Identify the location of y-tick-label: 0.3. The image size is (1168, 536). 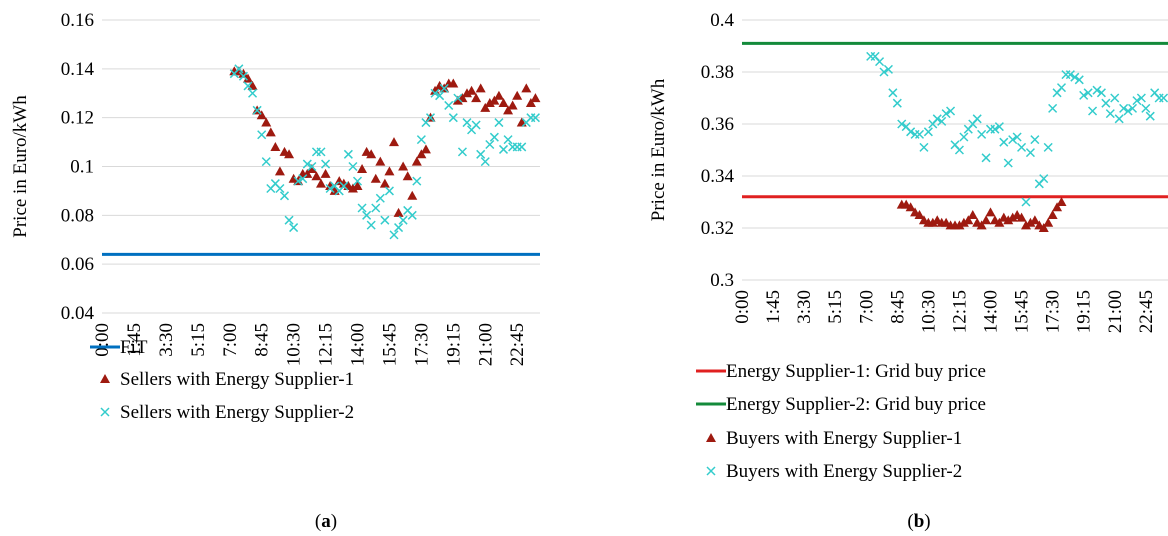
(722, 280).